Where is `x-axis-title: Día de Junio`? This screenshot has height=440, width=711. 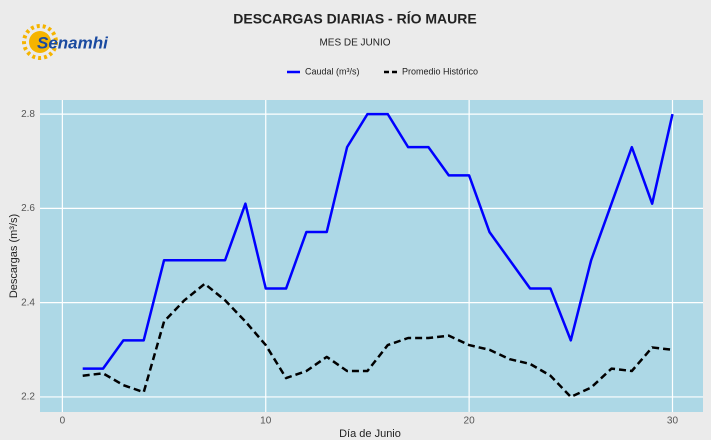
x-axis-title: Día de Junio is located at coordinates (370, 434).